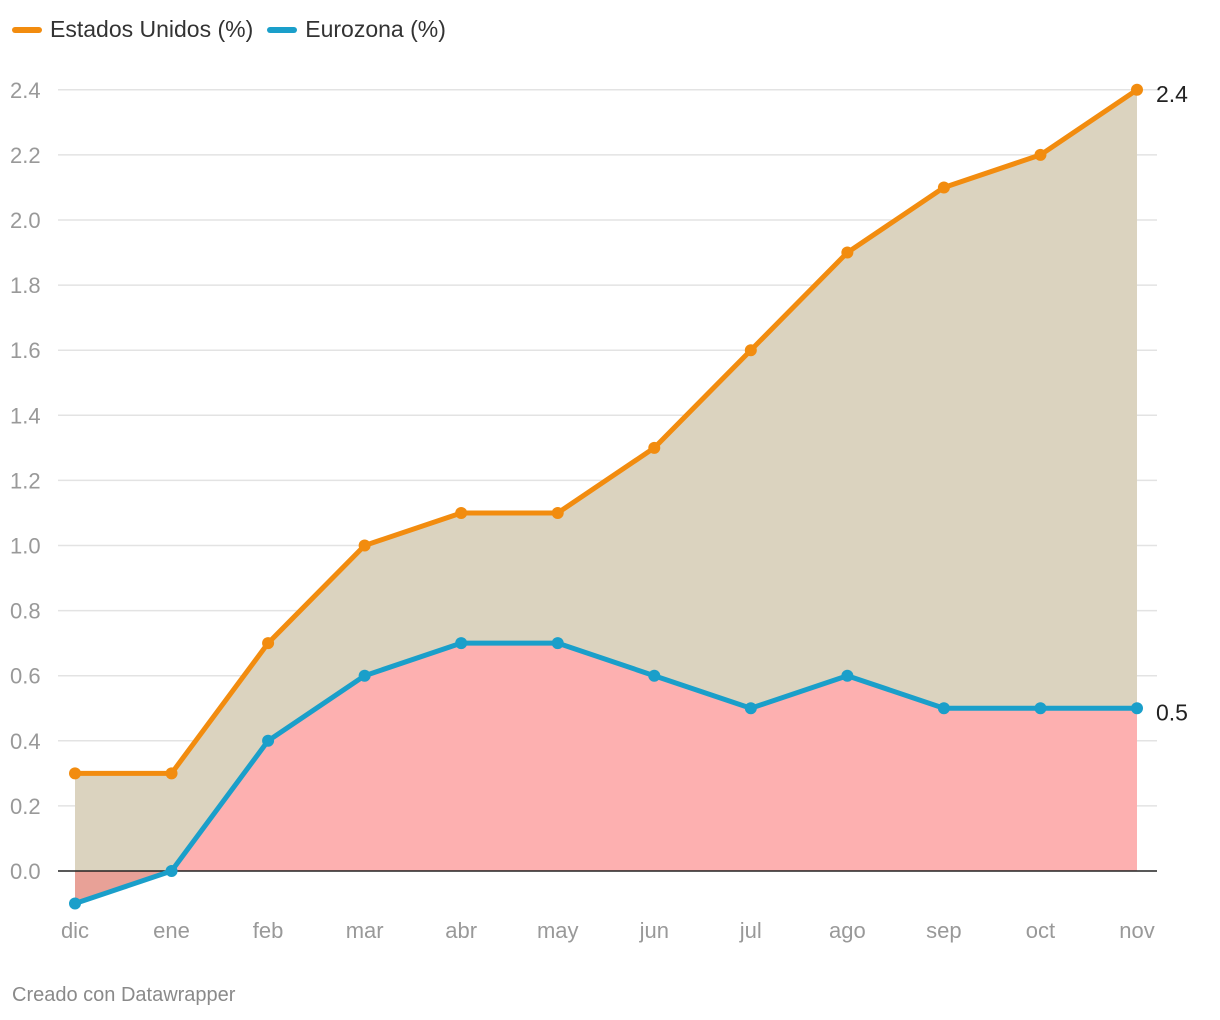  Describe the element at coordinates (943, 930) in the screenshot. I see `x-tick-label: sep` at that location.